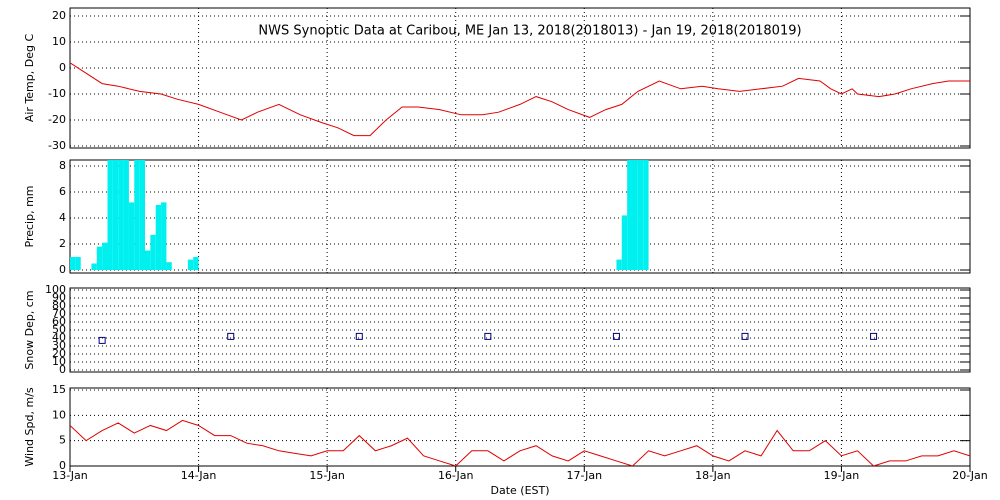  What do you see at coordinates (70, 475) in the screenshot?
I see `x-tick-label: 13-Jan` at bounding box center [70, 475].